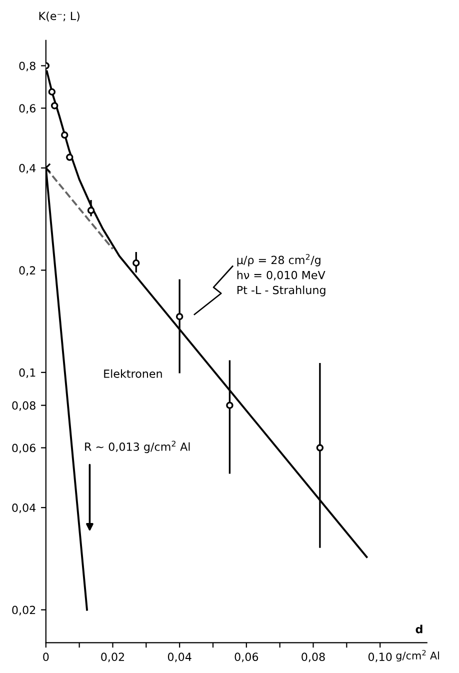 The image size is (459, 673). What do you see at coordinates (281, 275) in the screenshot?
I see `annotation: μ/ρ = 28 cm$^{2}$/g hν = 0,010 MeV Pt -L - Strahlung` at bounding box center [281, 275].